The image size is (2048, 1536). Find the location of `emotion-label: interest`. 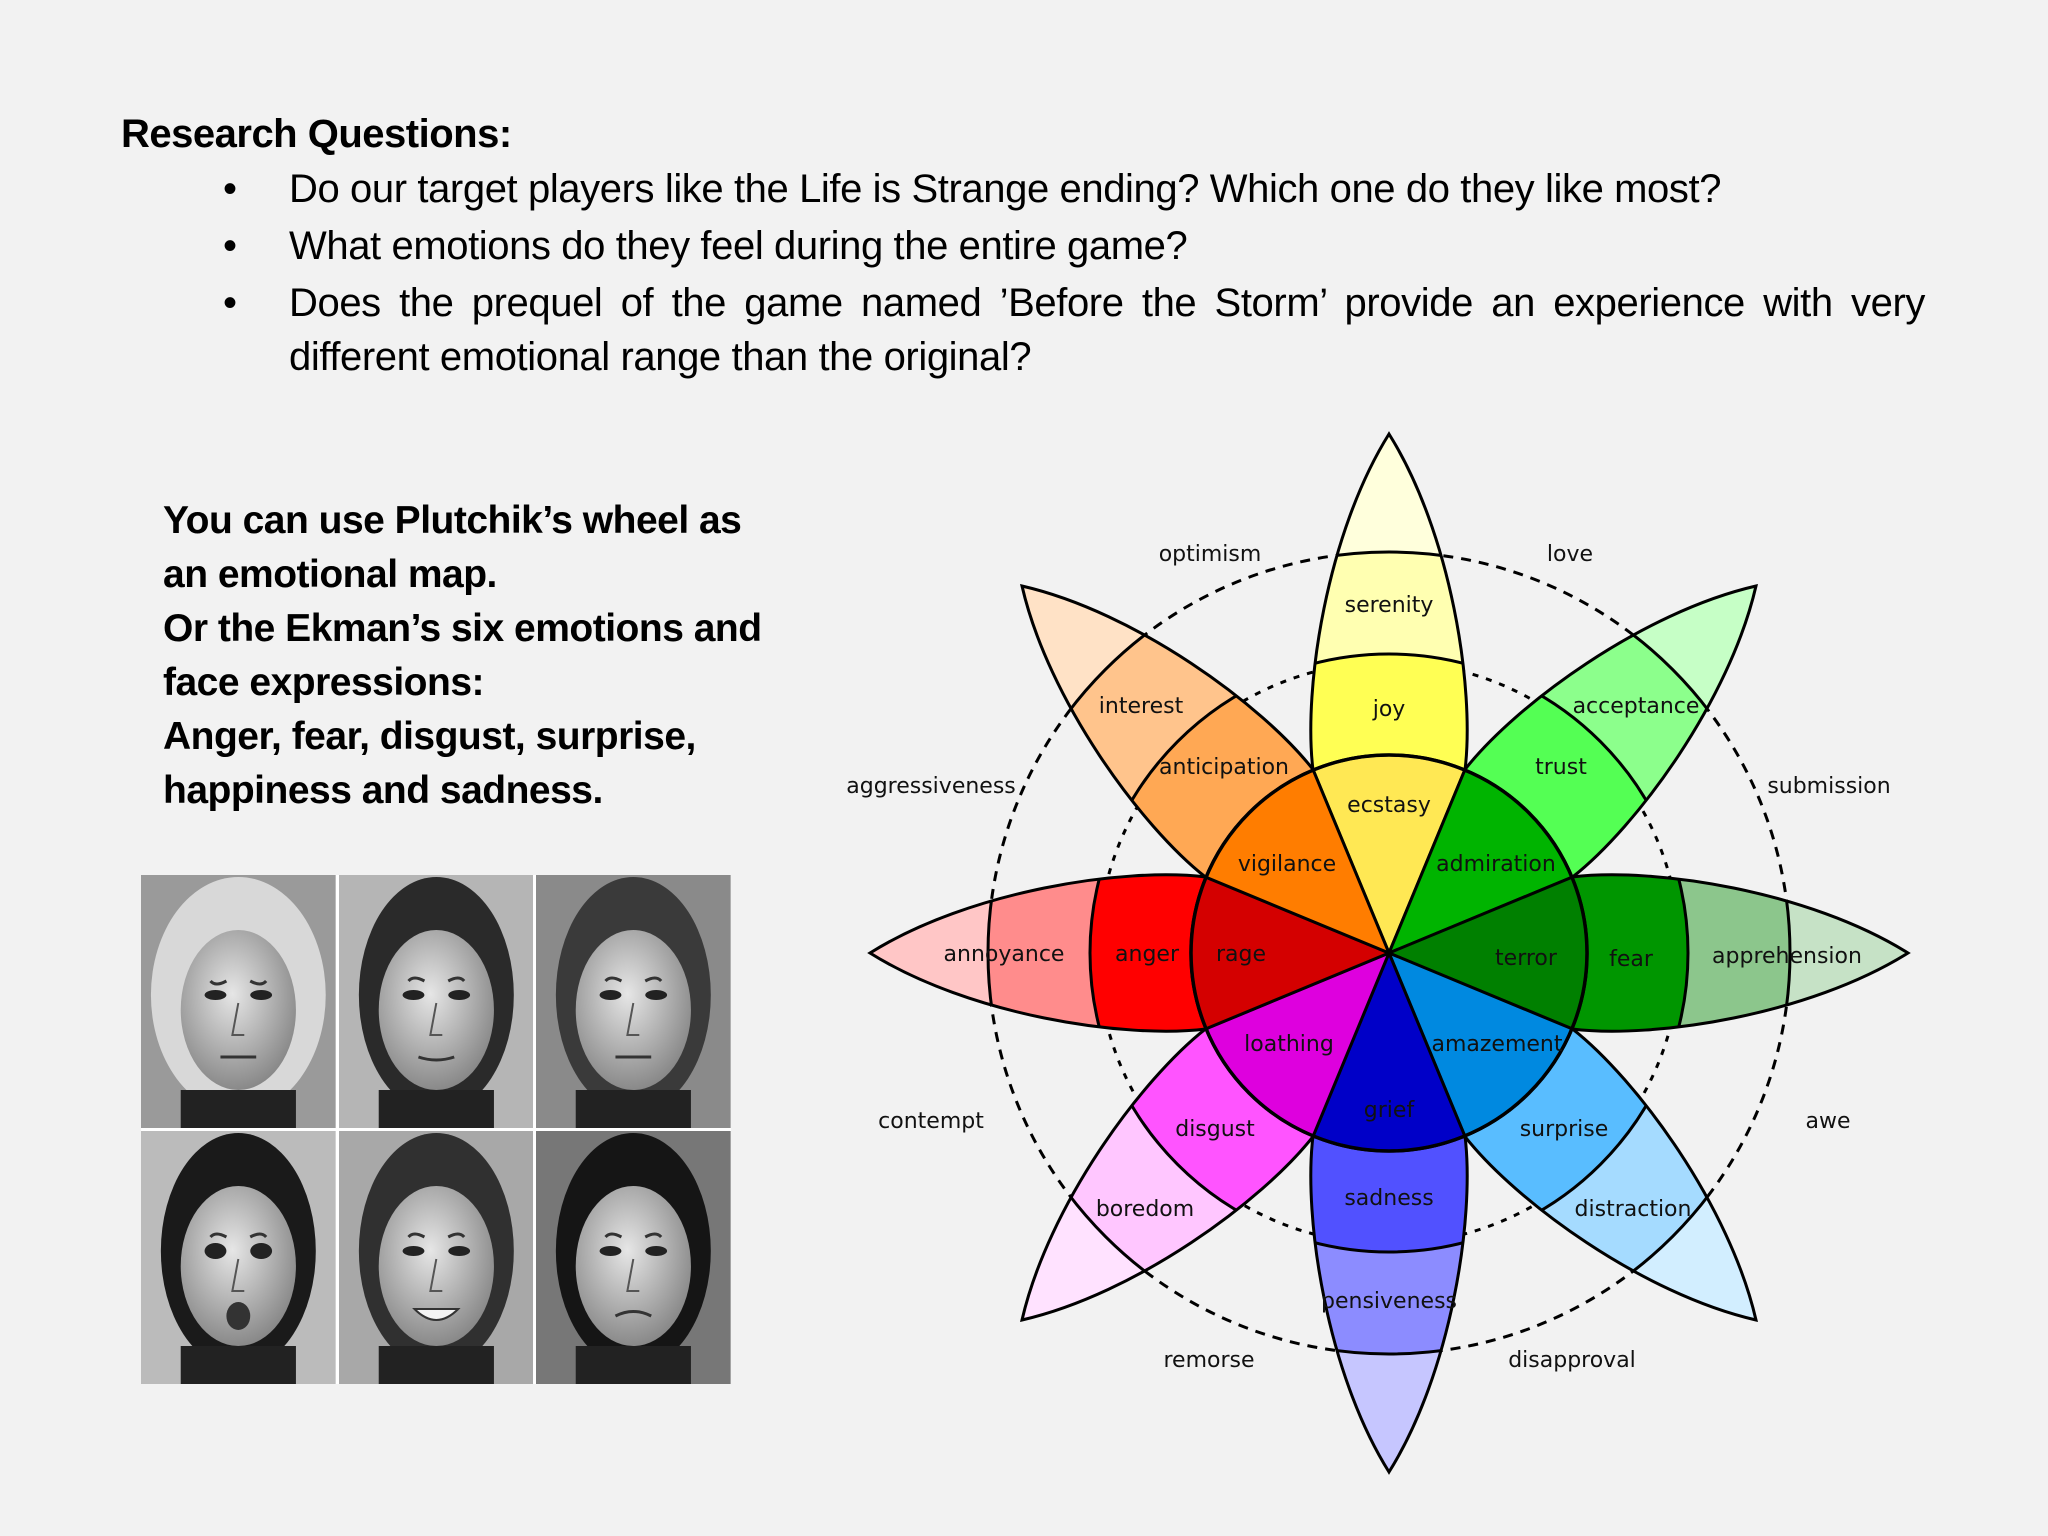

emotion-label: interest is located at coordinates (1141, 706).